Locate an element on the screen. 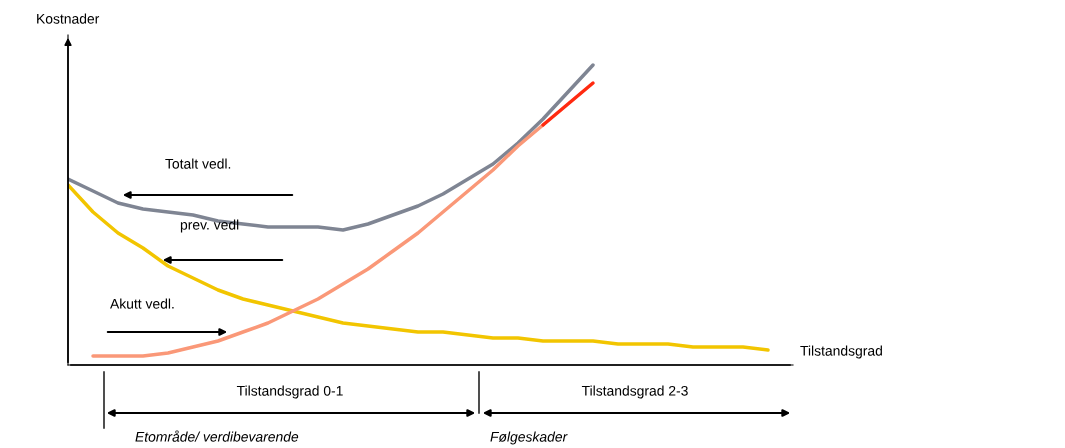 The image size is (1065, 448). annotation: Akutt vedl. is located at coordinates (142, 303).